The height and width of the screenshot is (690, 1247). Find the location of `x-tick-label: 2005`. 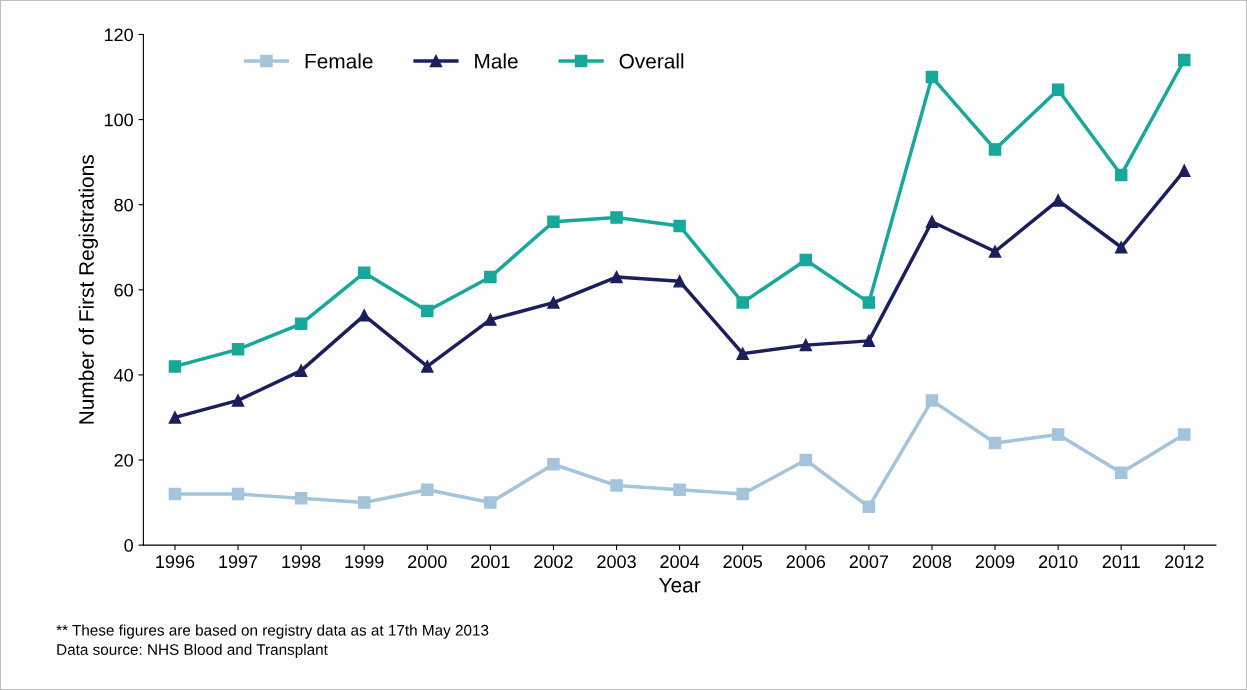

x-tick-label: 2005 is located at coordinates (743, 562).